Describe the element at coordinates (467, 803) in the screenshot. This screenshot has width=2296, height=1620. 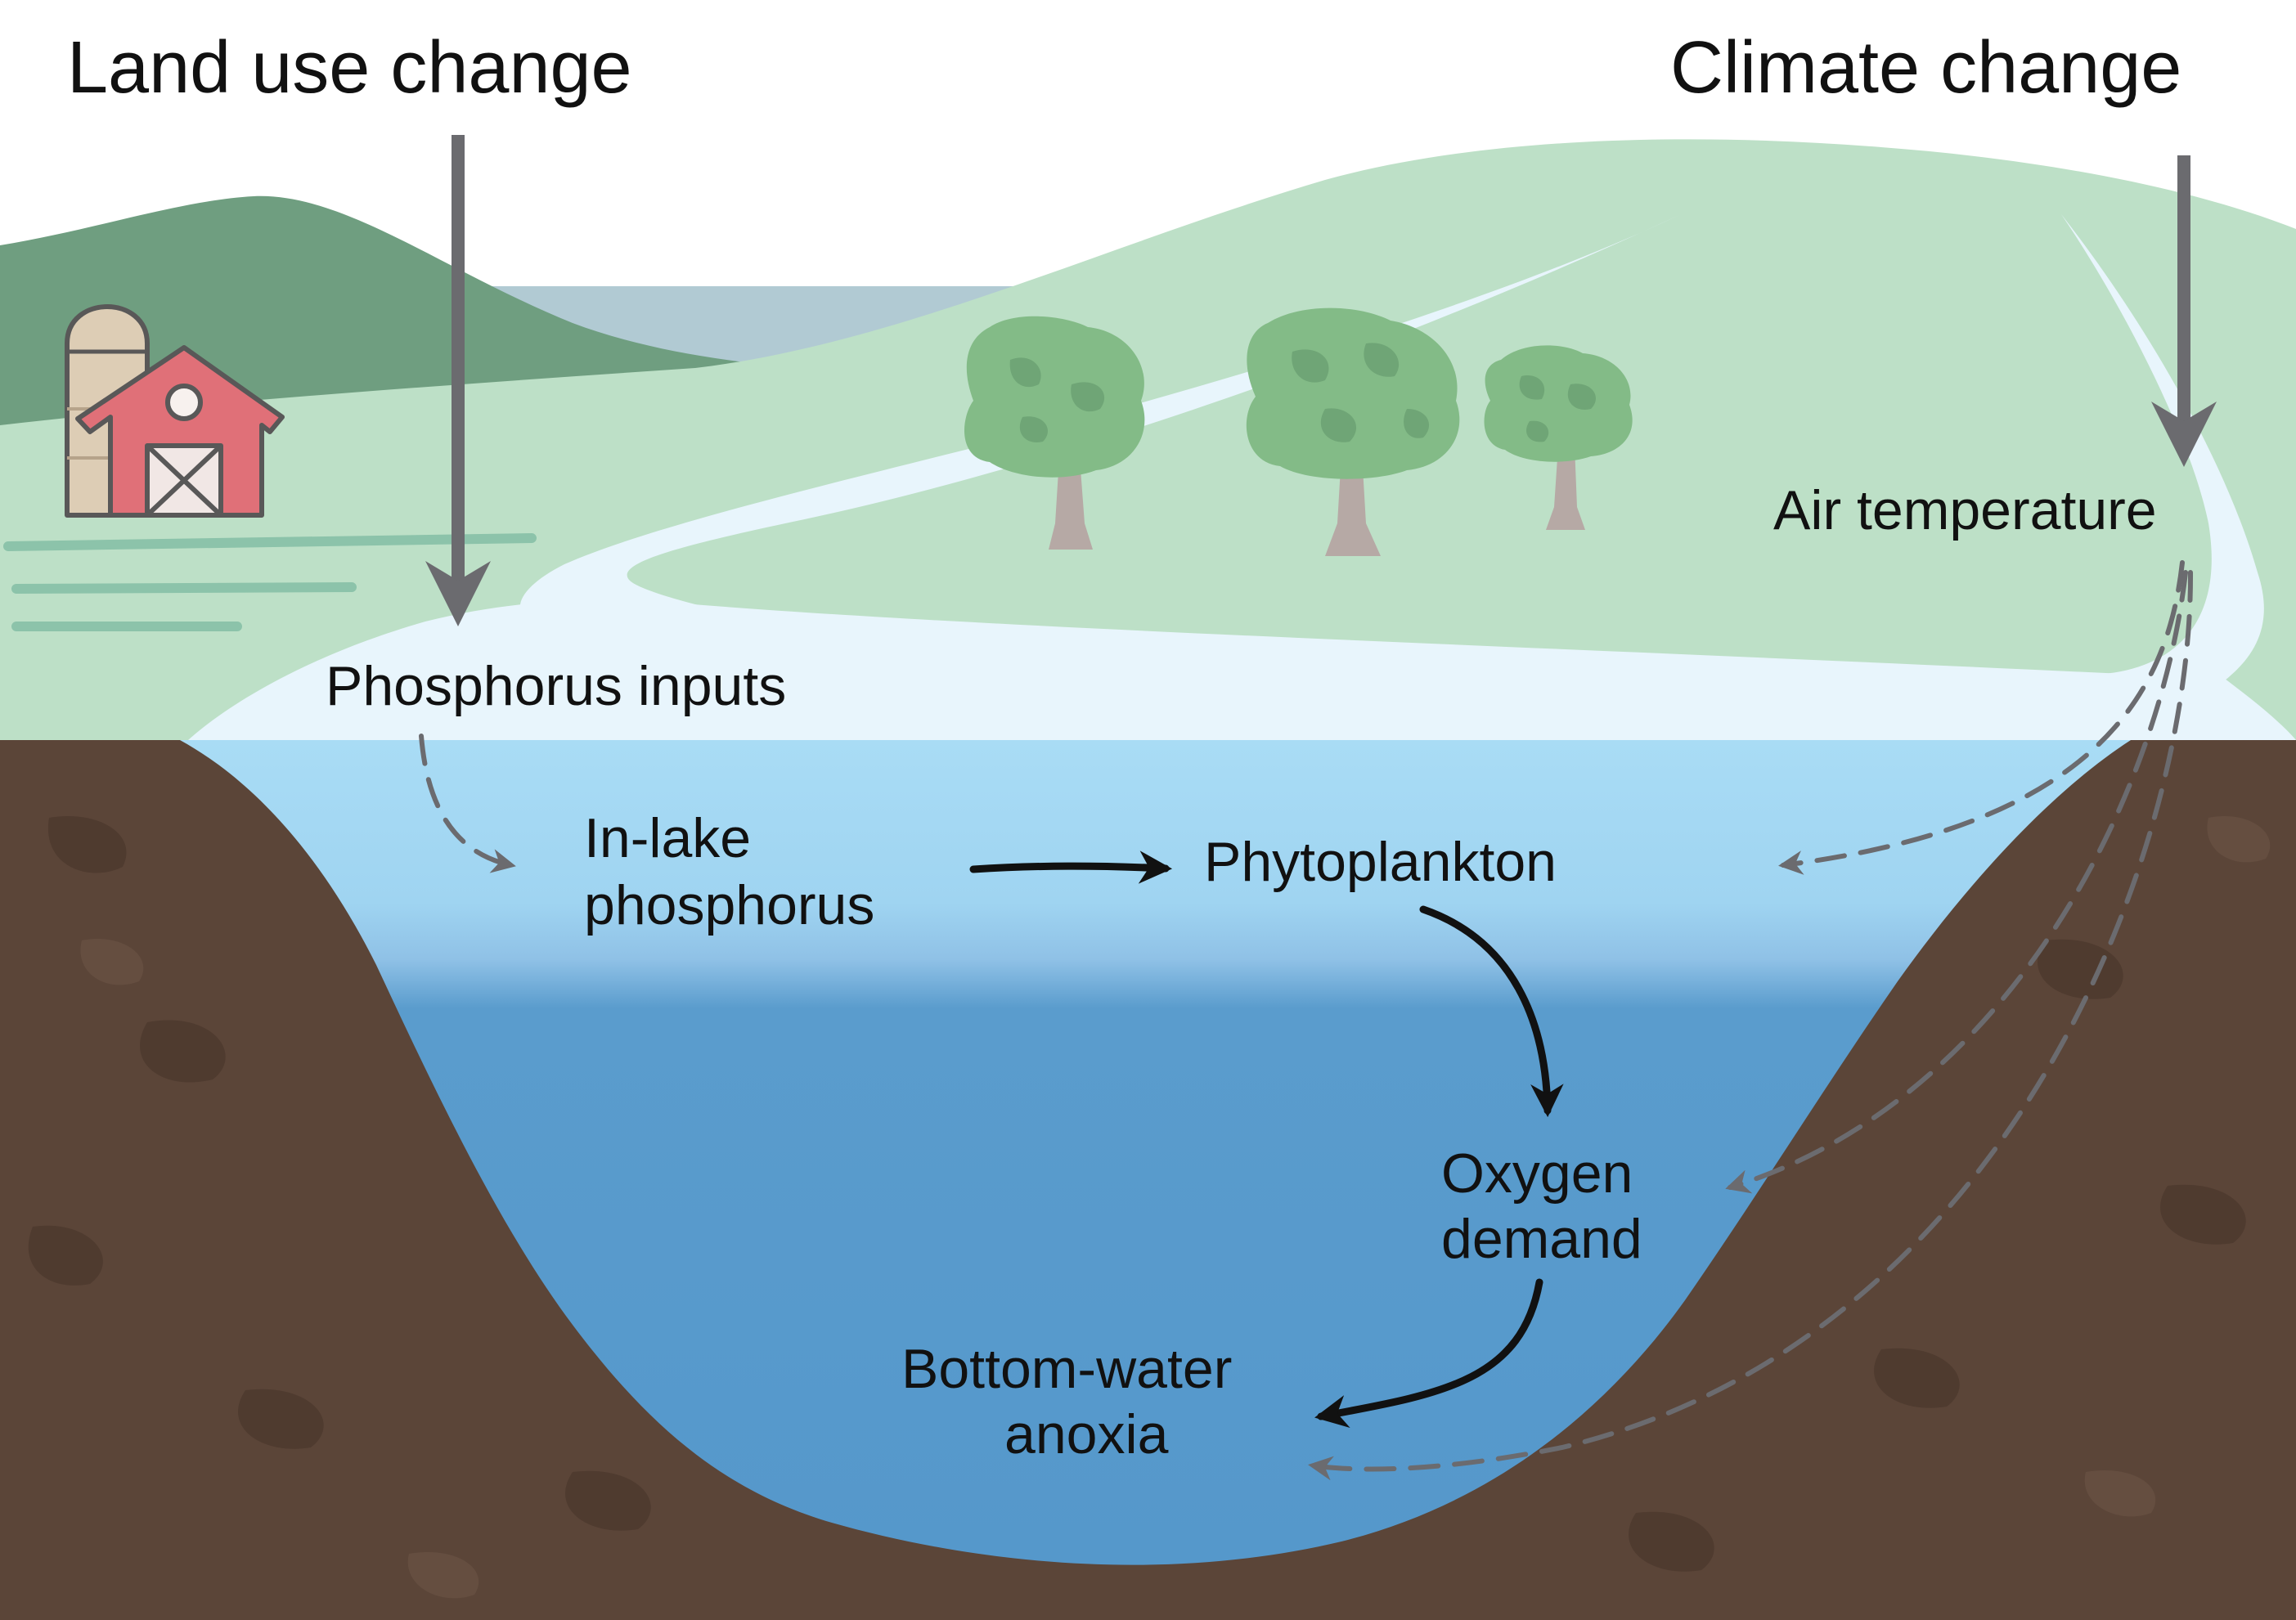
I see `phosphorus-inputs-to-in-lake-arrow` at that location.